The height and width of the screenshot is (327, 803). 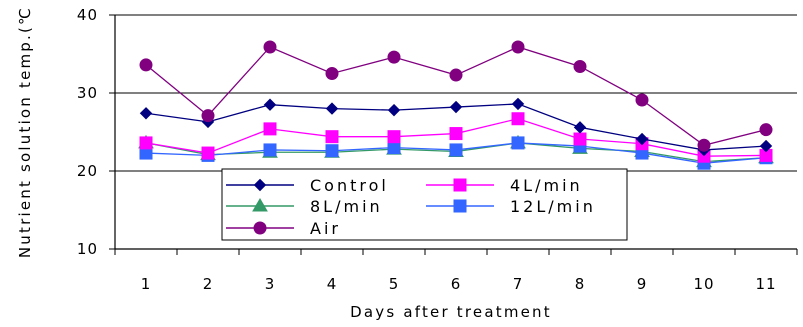 I want to click on legend-label: 8L/min, so click(x=346, y=206).